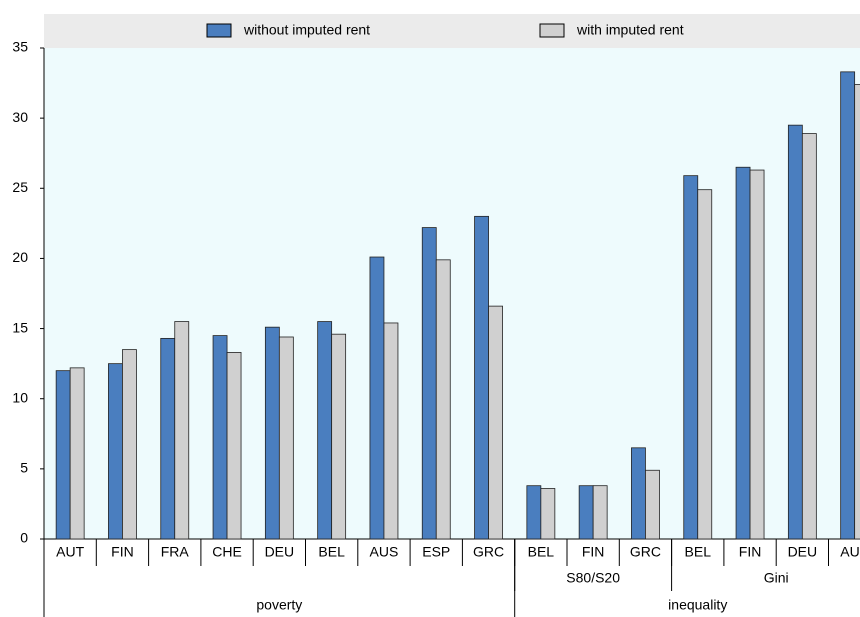 Image resolution: width=860 pixels, height=617 pixels. Describe the element at coordinates (24, 468) in the screenshot. I see `y-tick-label: 5` at that location.